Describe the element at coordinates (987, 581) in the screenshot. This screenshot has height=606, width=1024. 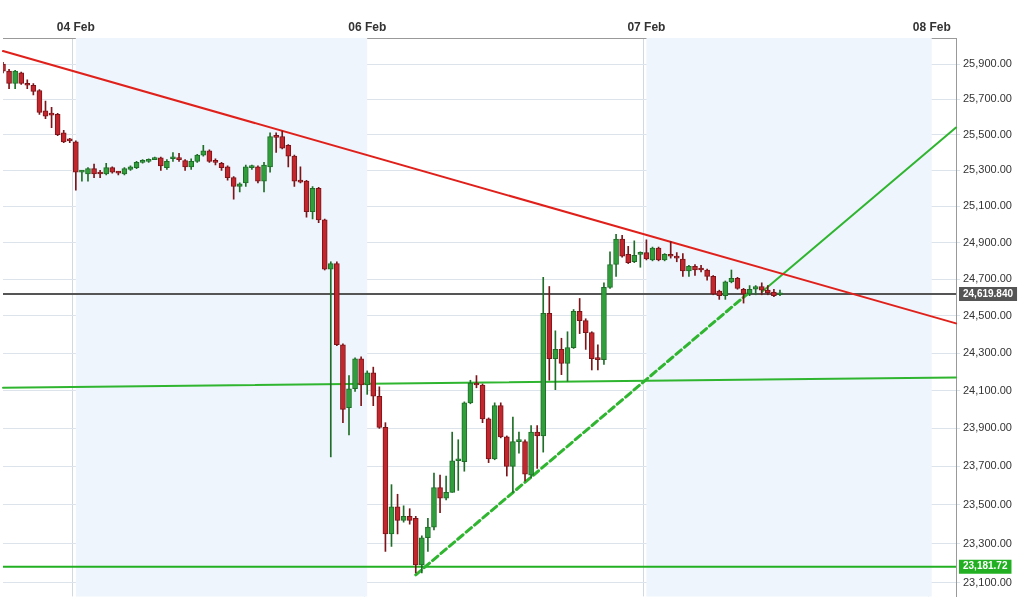
I see `y-tick-label: 23,100.00` at that location.